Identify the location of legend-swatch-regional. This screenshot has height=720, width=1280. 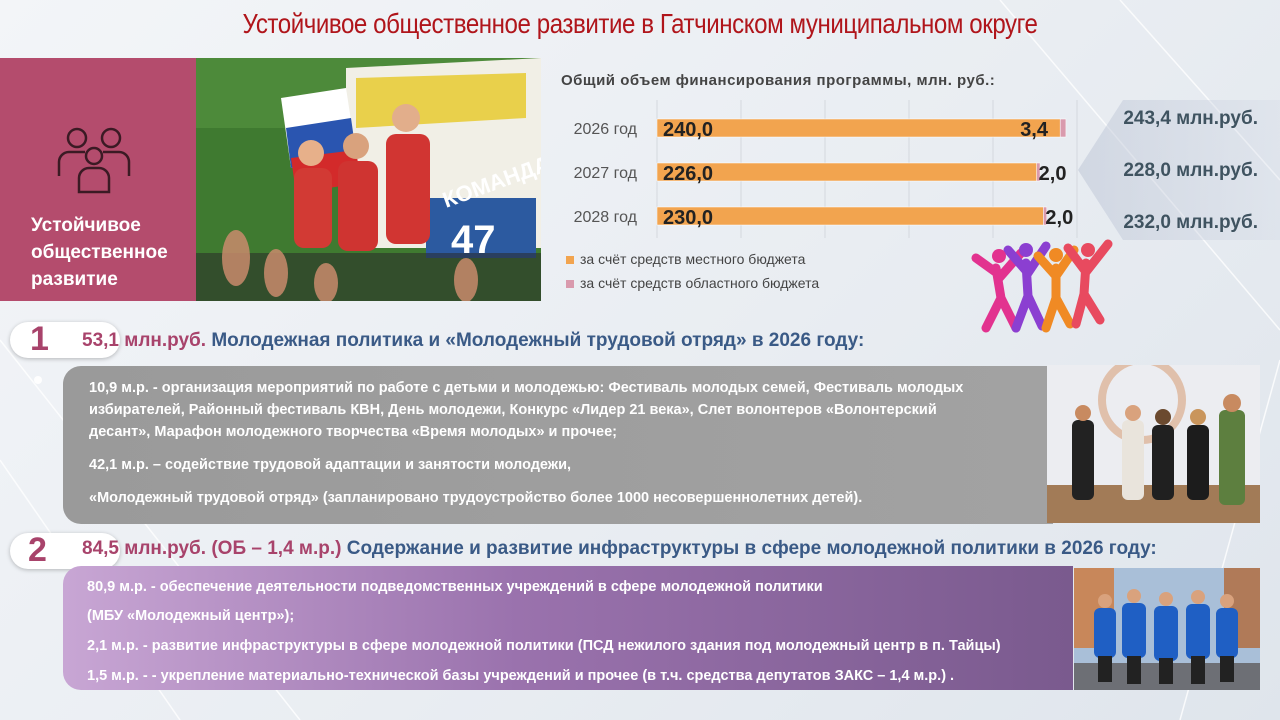
(570, 284).